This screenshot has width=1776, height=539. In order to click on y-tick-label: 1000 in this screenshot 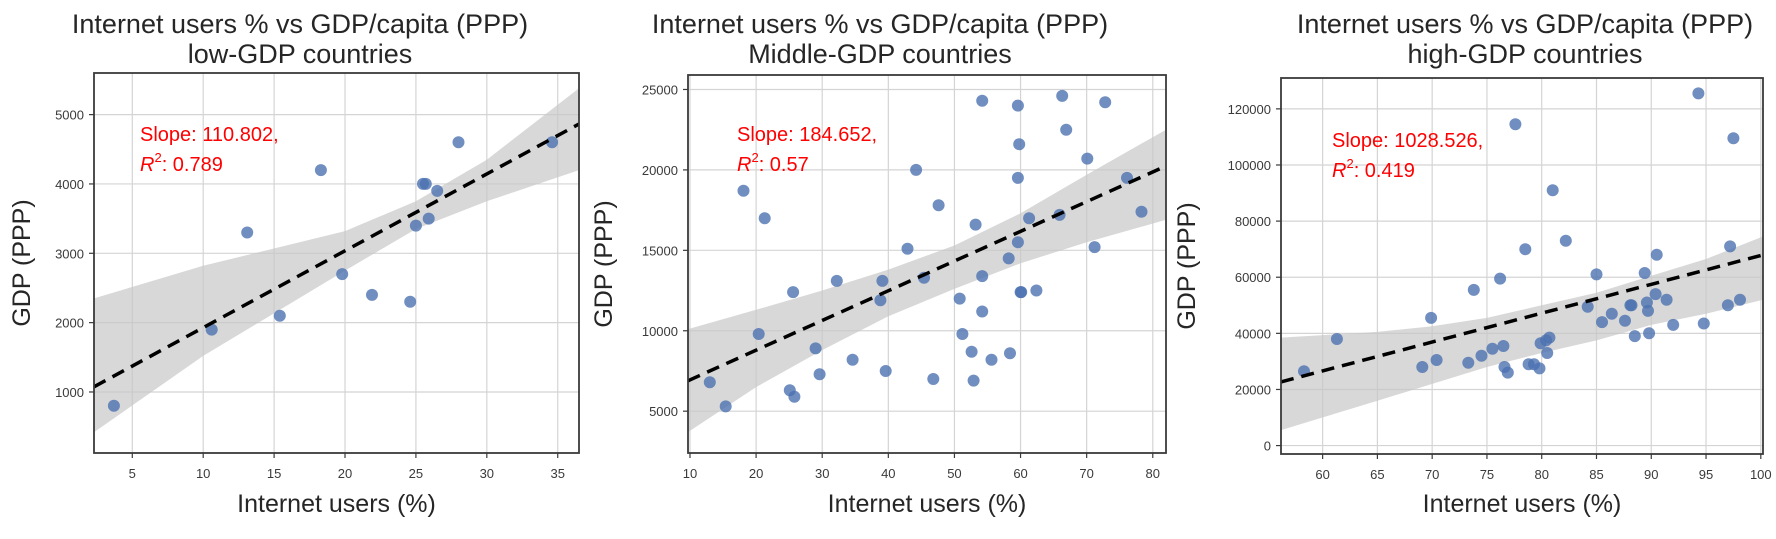, I will do `click(69, 392)`.